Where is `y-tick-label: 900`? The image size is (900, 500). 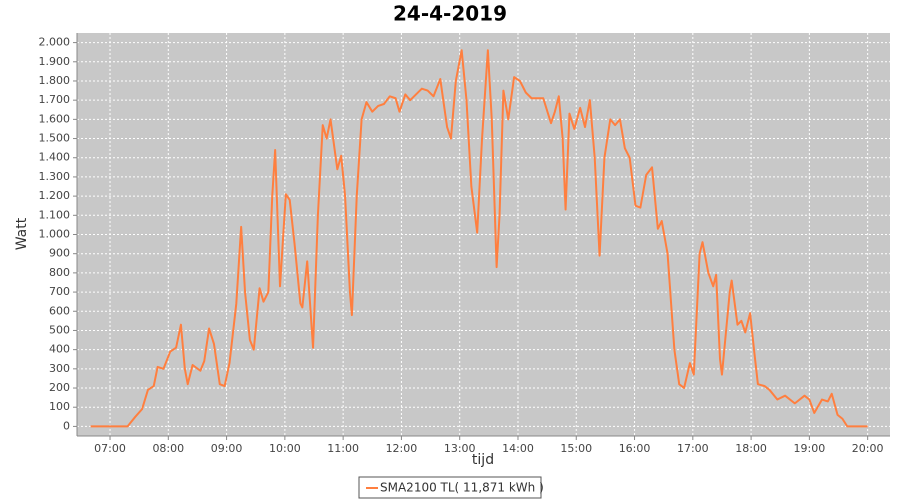
y-tick-label: 900 is located at coordinates (59, 253).